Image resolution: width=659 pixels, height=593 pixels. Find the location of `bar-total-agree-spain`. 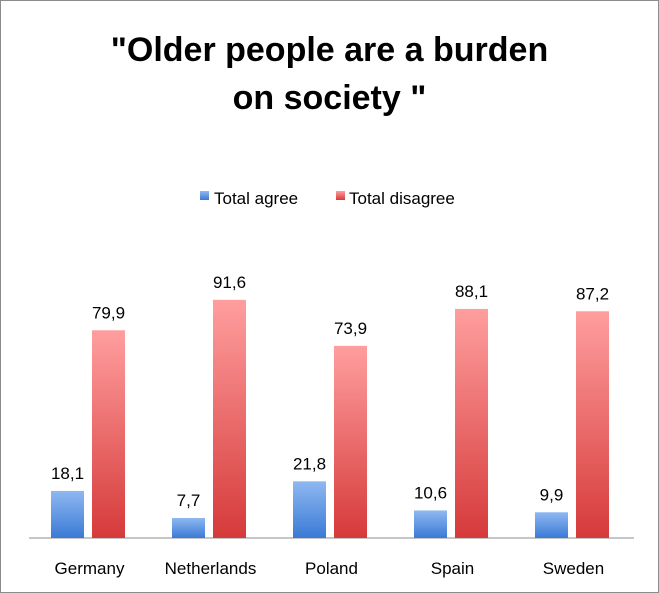

bar-total-agree-spain is located at coordinates (430, 524).